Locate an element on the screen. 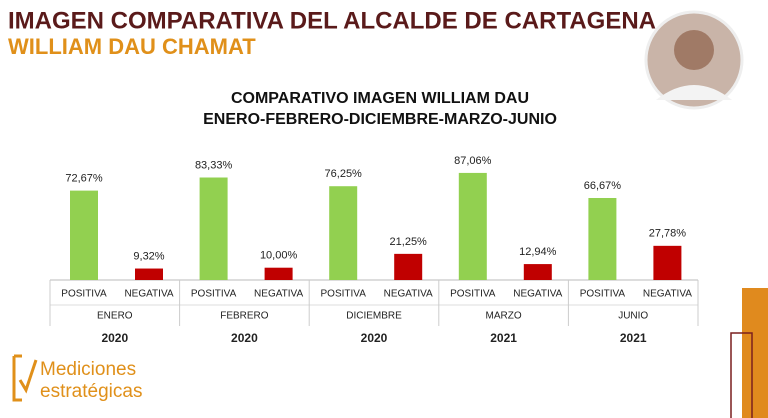 The width and height of the screenshot is (768, 418). value-label: 76,25% is located at coordinates (344, 174).